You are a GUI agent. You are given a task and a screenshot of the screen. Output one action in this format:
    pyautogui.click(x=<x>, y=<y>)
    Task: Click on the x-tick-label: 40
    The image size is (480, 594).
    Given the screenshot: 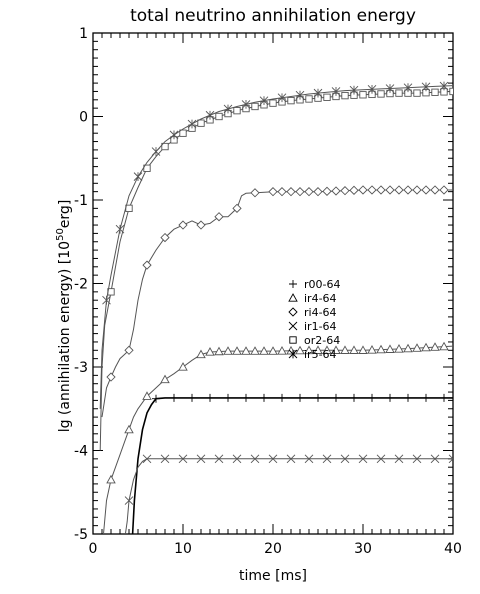 What is the action you would take?
    pyautogui.click(x=453, y=549)
    